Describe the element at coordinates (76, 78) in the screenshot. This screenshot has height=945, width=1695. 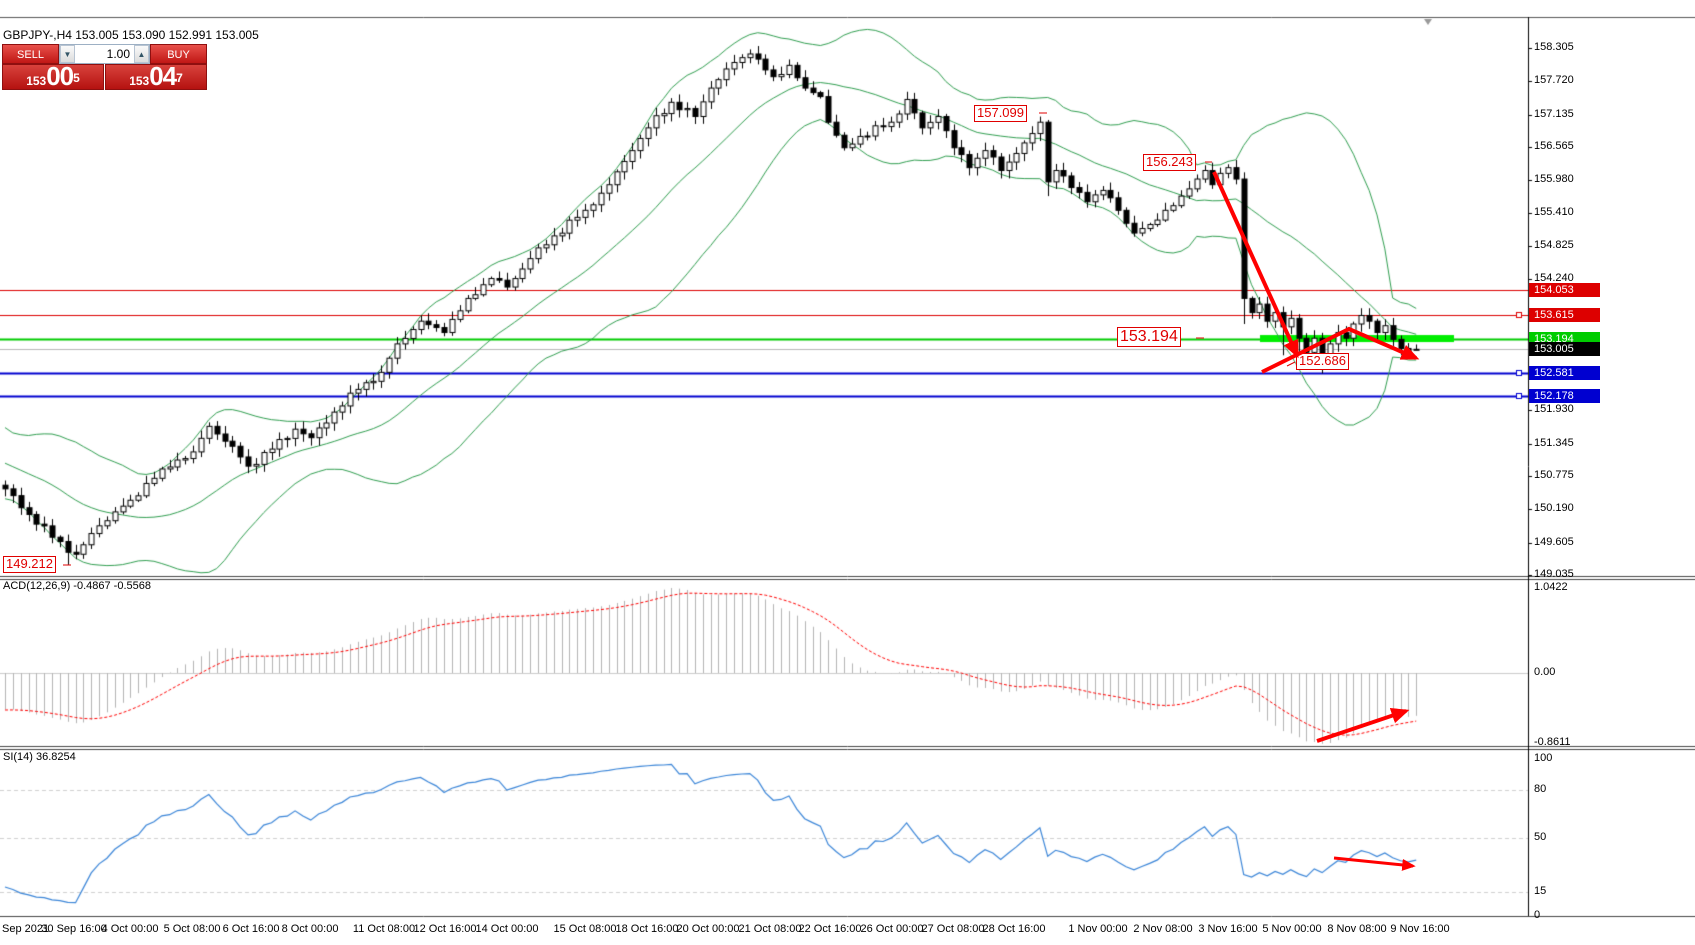
I see `sell-price-sup: 5` at that location.